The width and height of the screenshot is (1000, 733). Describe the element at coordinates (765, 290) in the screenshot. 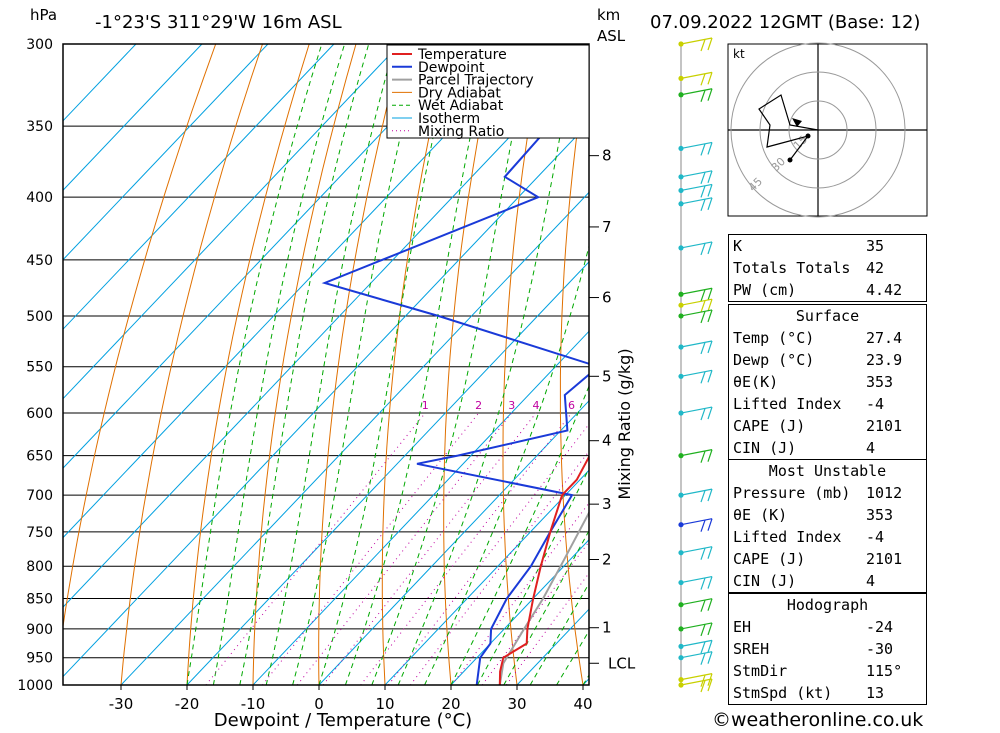

I see `row-label: PW (cm)` at that location.